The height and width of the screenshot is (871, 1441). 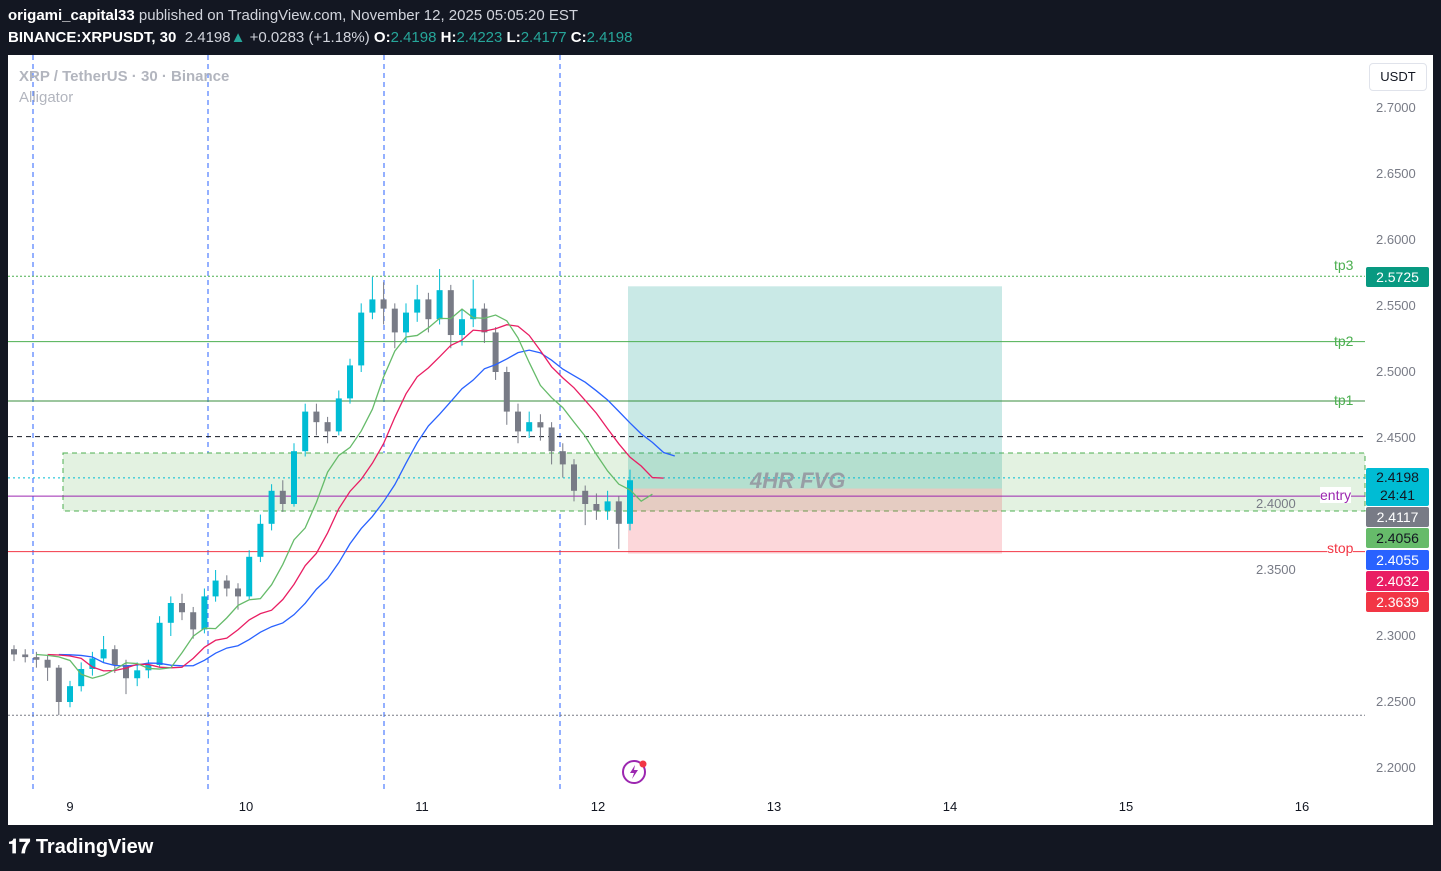 I want to click on currency-button: USDT, so click(x=1398, y=77).